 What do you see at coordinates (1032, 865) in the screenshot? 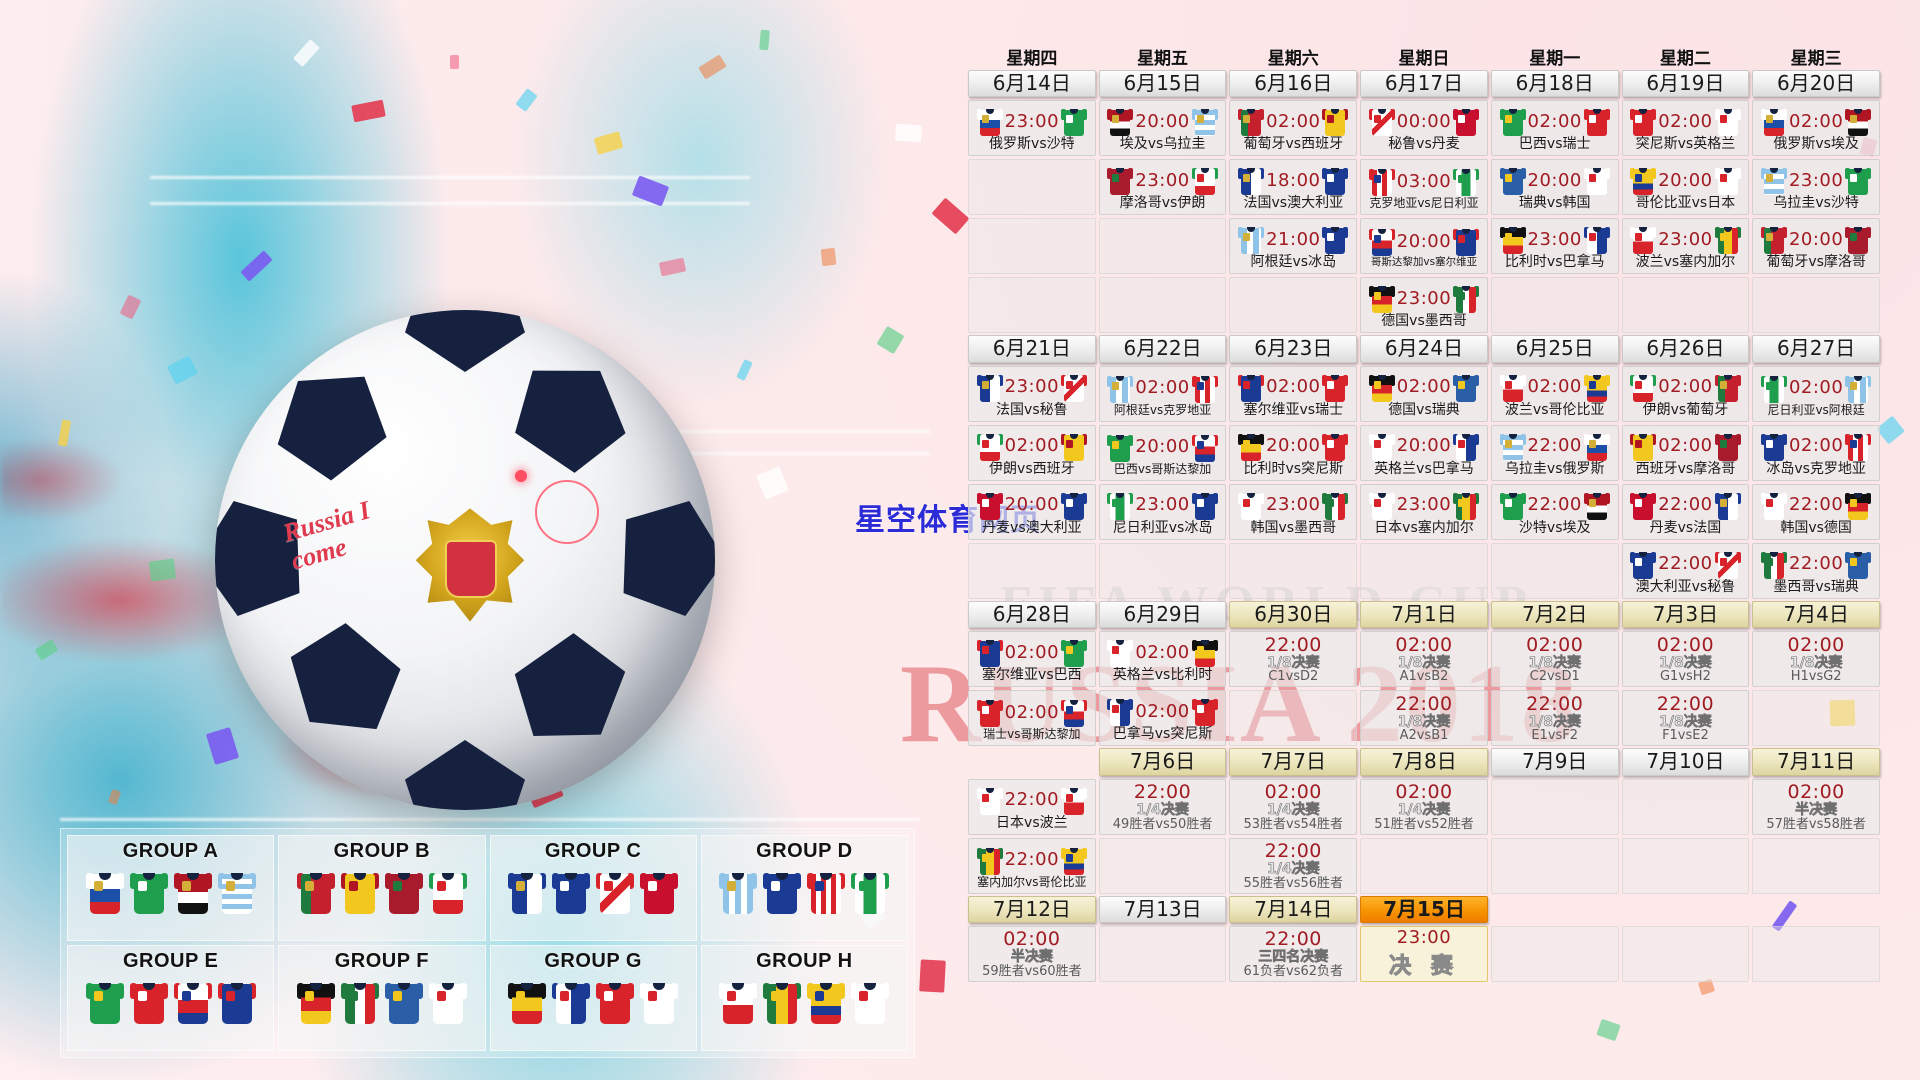
I see `group-match-cell: 22:00 塞内加尔vs哥伦比亚` at bounding box center [1032, 865].